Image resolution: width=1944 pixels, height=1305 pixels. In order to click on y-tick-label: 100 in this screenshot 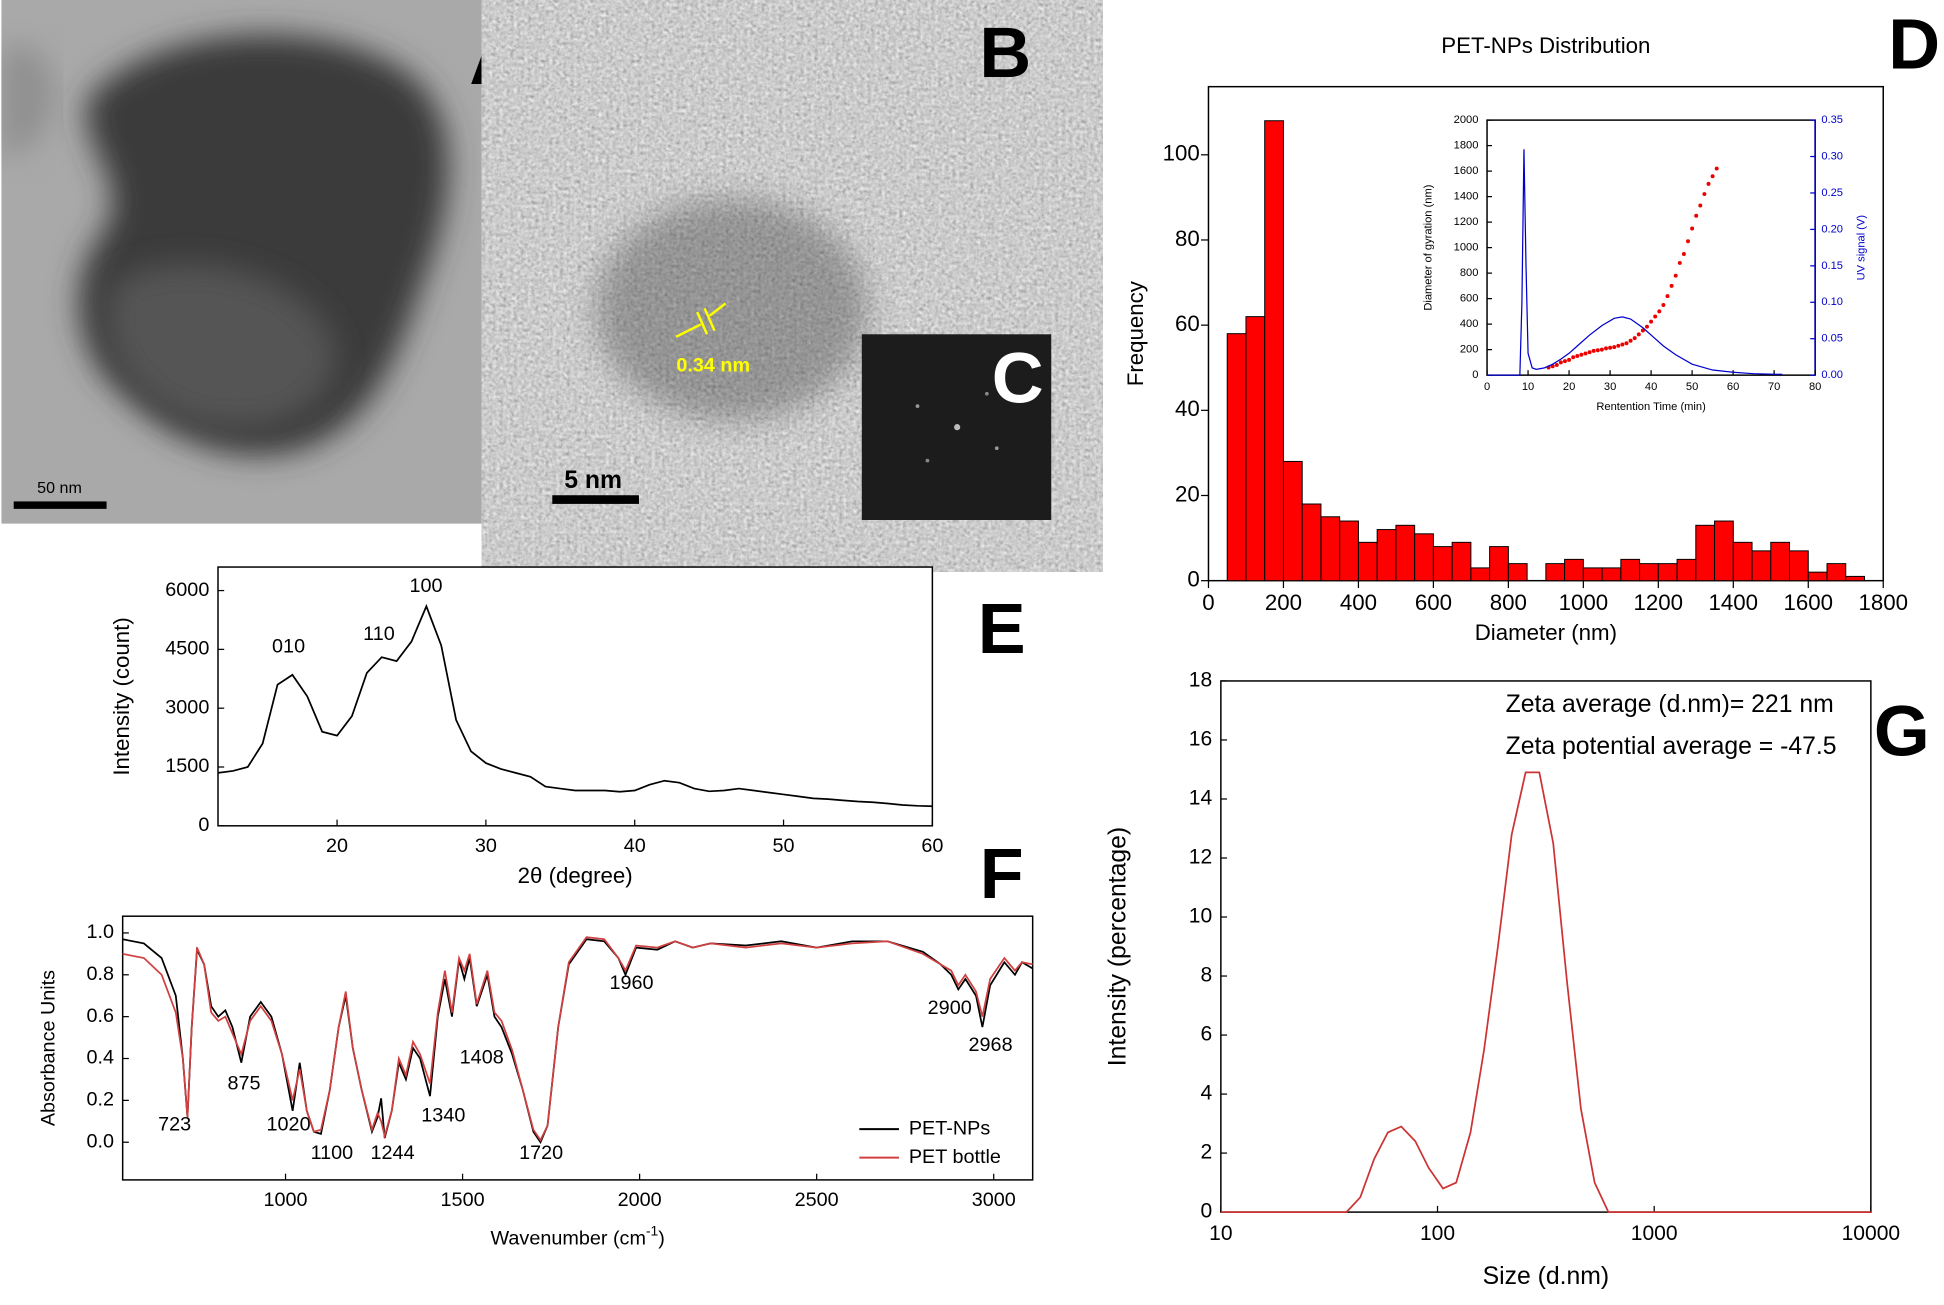, I will do `click(1181, 153)`.